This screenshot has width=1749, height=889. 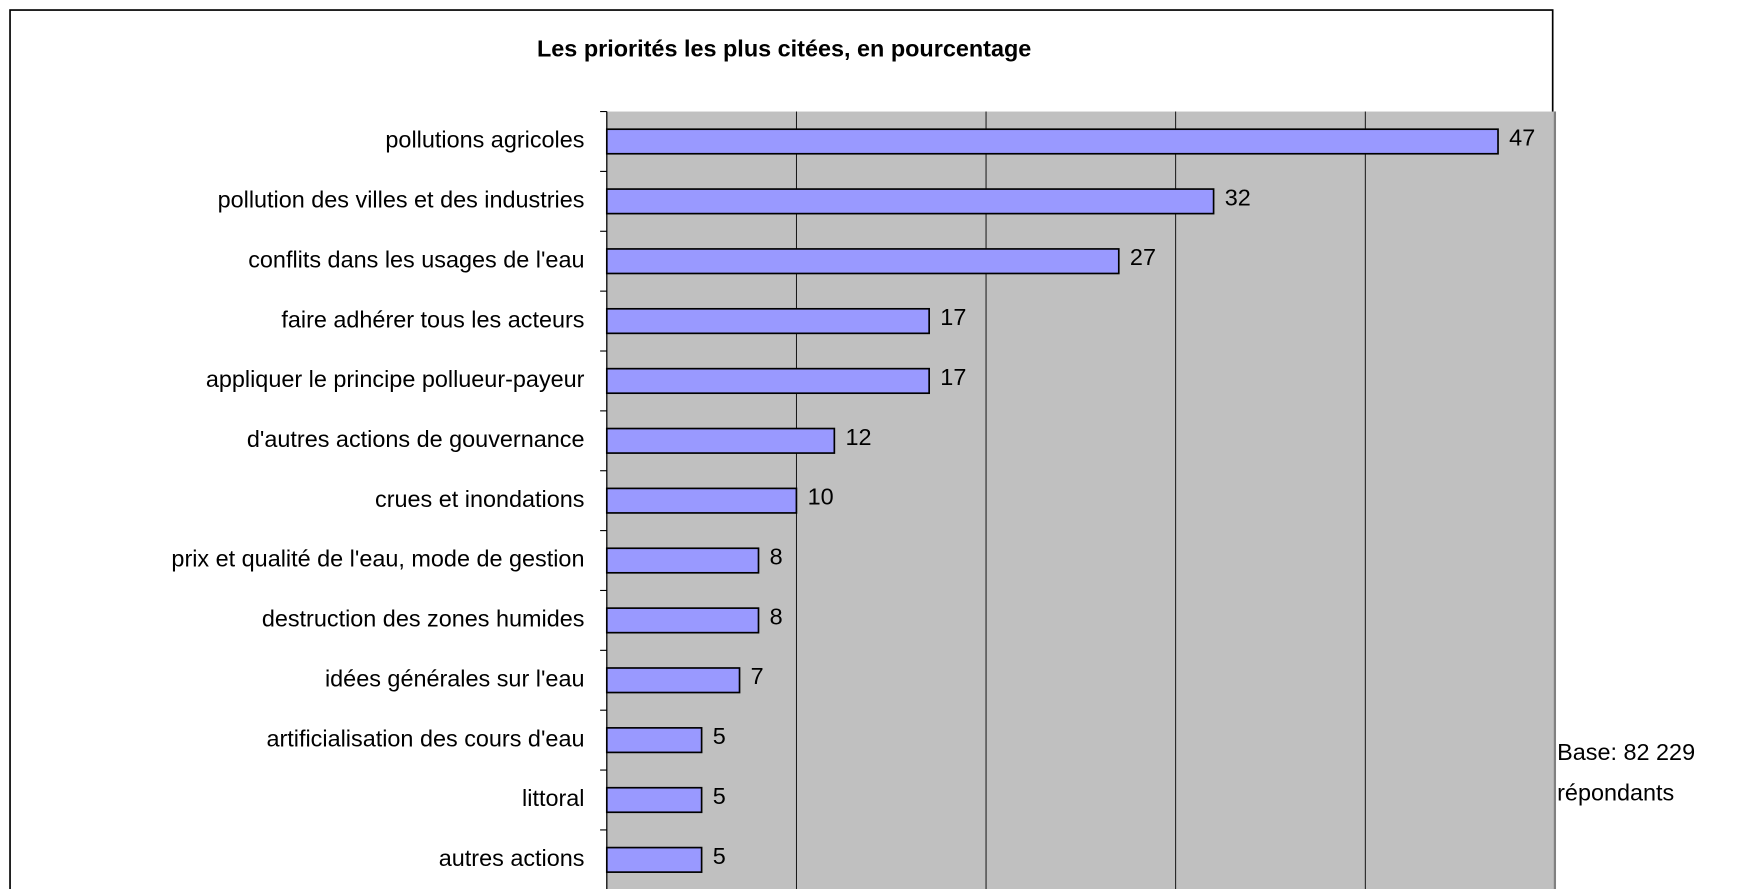 I want to click on category-label: crues et inondations, so click(x=479, y=499).